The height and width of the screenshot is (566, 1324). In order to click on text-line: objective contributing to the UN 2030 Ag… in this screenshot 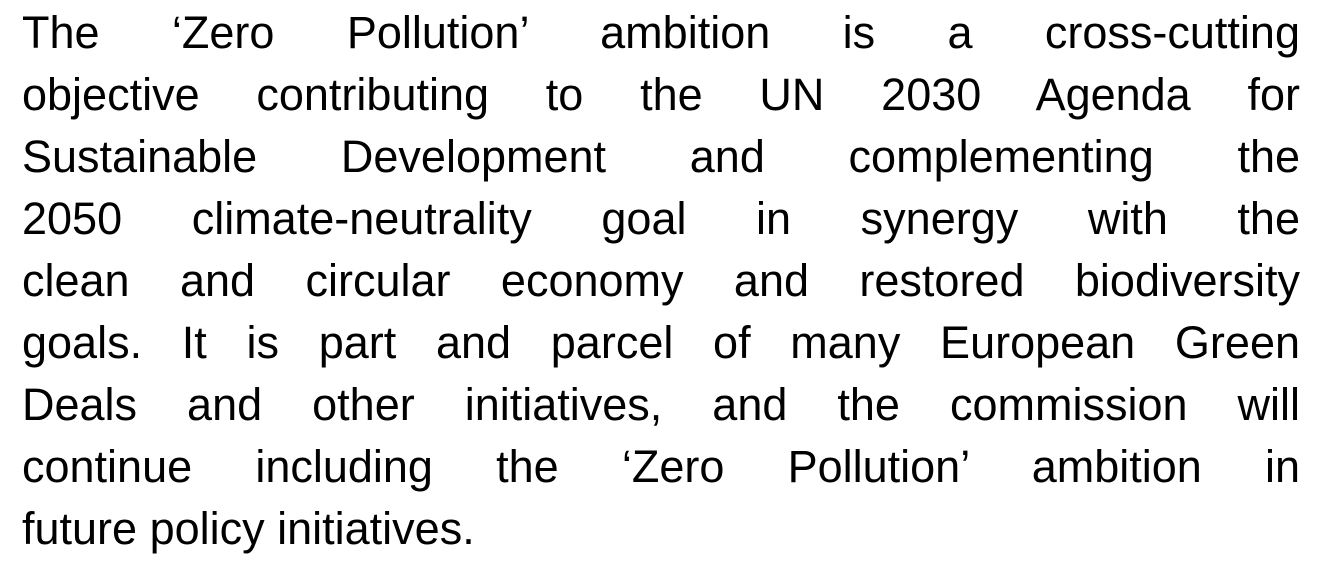, I will do `click(661, 94)`.